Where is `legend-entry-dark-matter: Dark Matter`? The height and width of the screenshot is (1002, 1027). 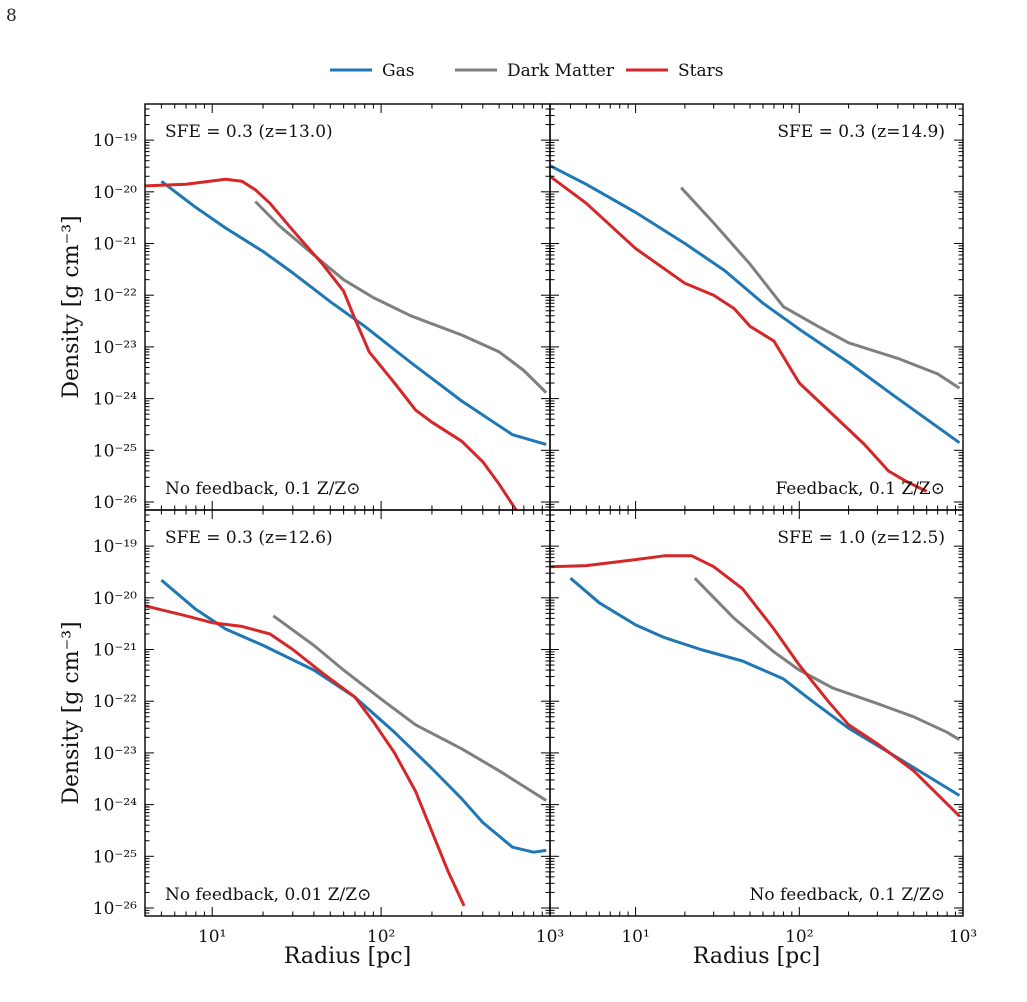
legend-entry-dark-matter: Dark Matter is located at coordinates (535, 71).